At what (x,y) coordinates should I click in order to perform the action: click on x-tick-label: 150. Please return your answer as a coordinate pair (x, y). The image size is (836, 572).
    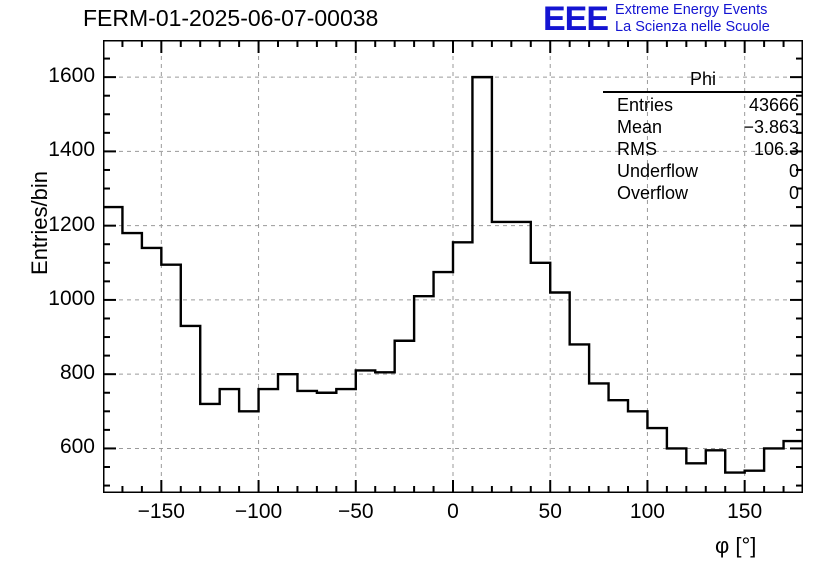
    Looking at the image, I should click on (745, 511).